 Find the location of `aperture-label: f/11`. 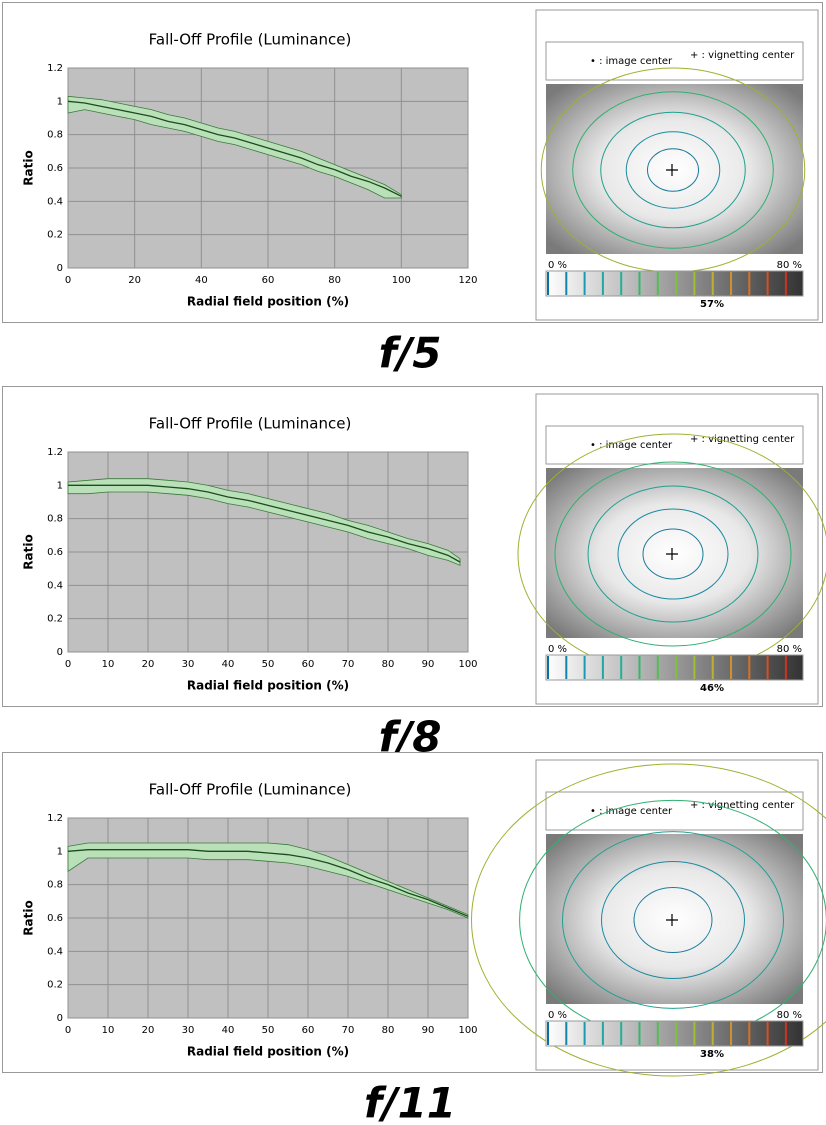

aperture-label: f/11 is located at coordinates (410, 1102).